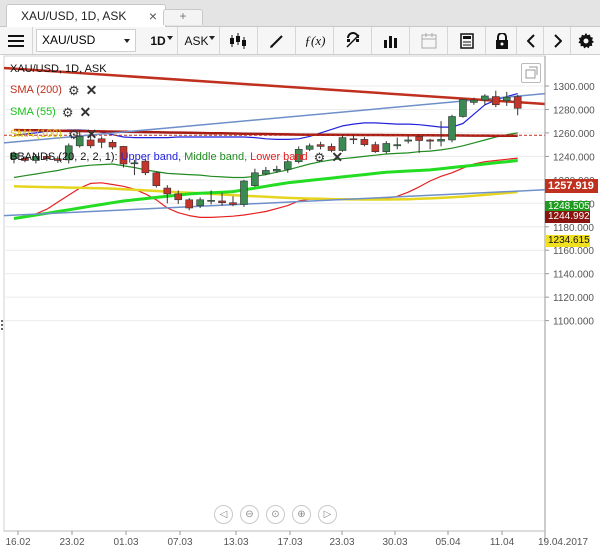  I want to click on y-tick-label: 1260.000, so click(574, 134).